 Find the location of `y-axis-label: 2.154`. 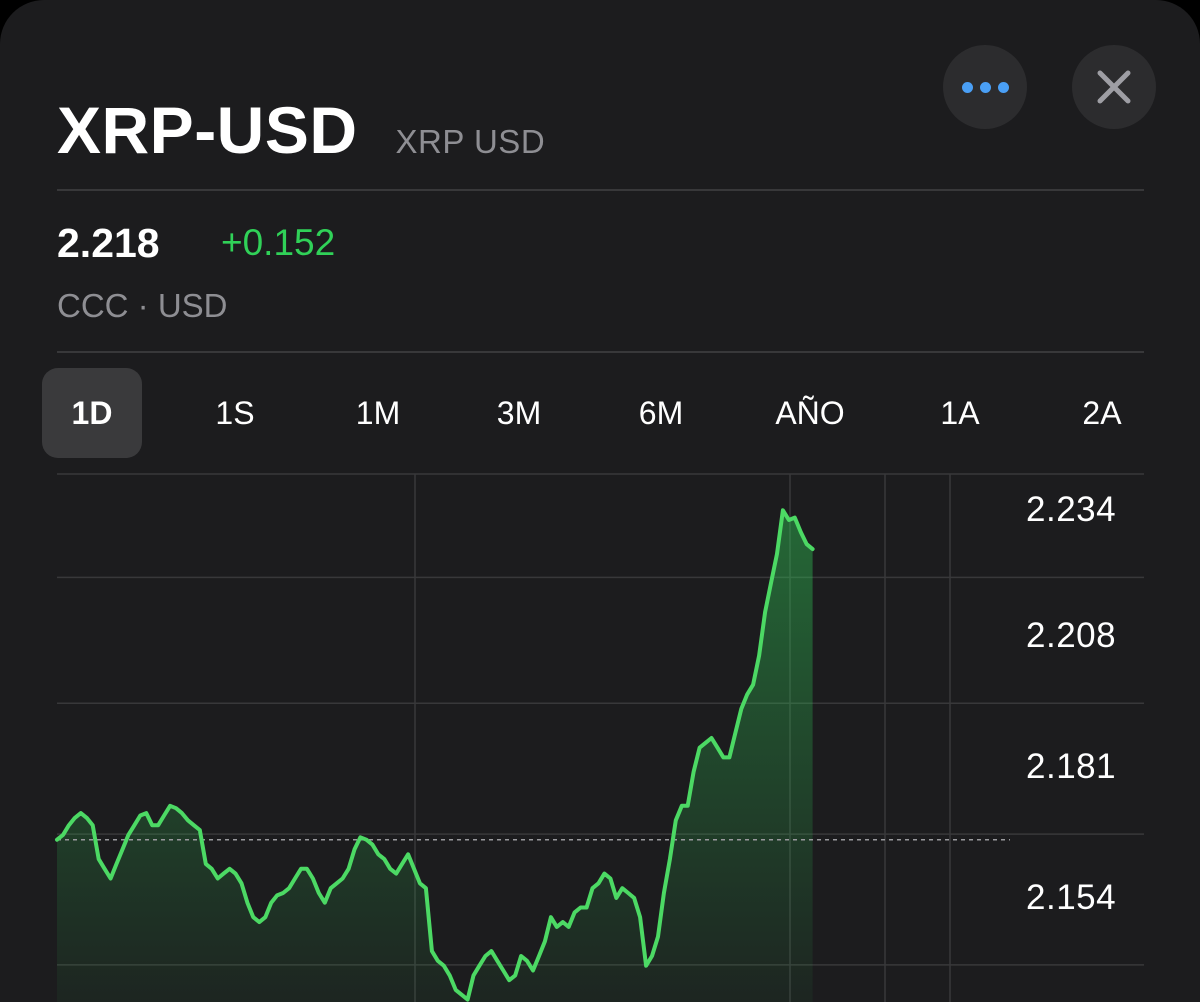

y-axis-label: 2.154 is located at coordinates (1071, 897).